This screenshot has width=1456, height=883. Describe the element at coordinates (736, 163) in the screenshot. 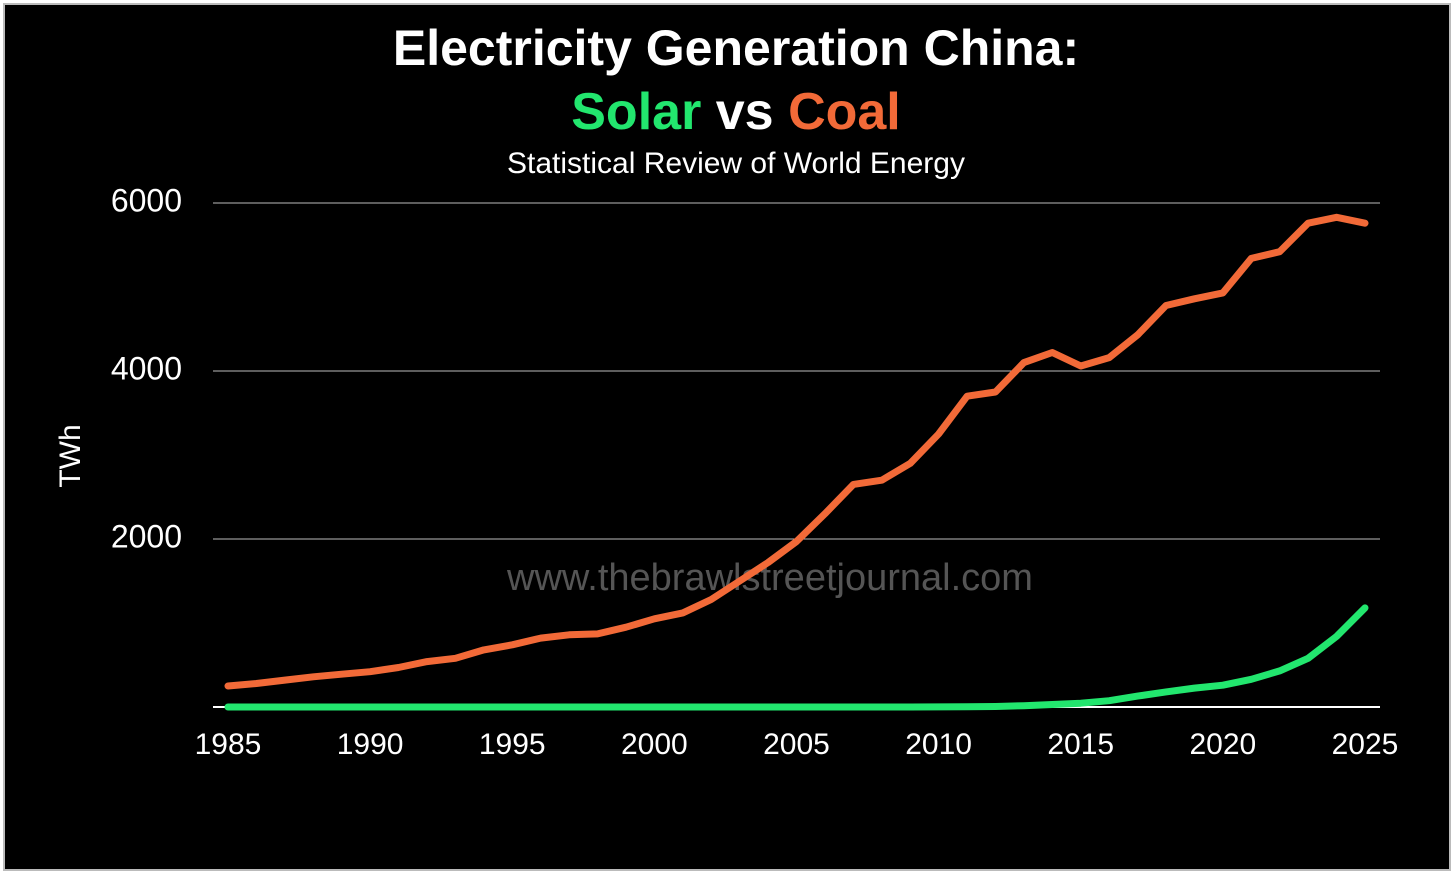

I see `chart-subtitle: Statistical Review of World Energy` at that location.